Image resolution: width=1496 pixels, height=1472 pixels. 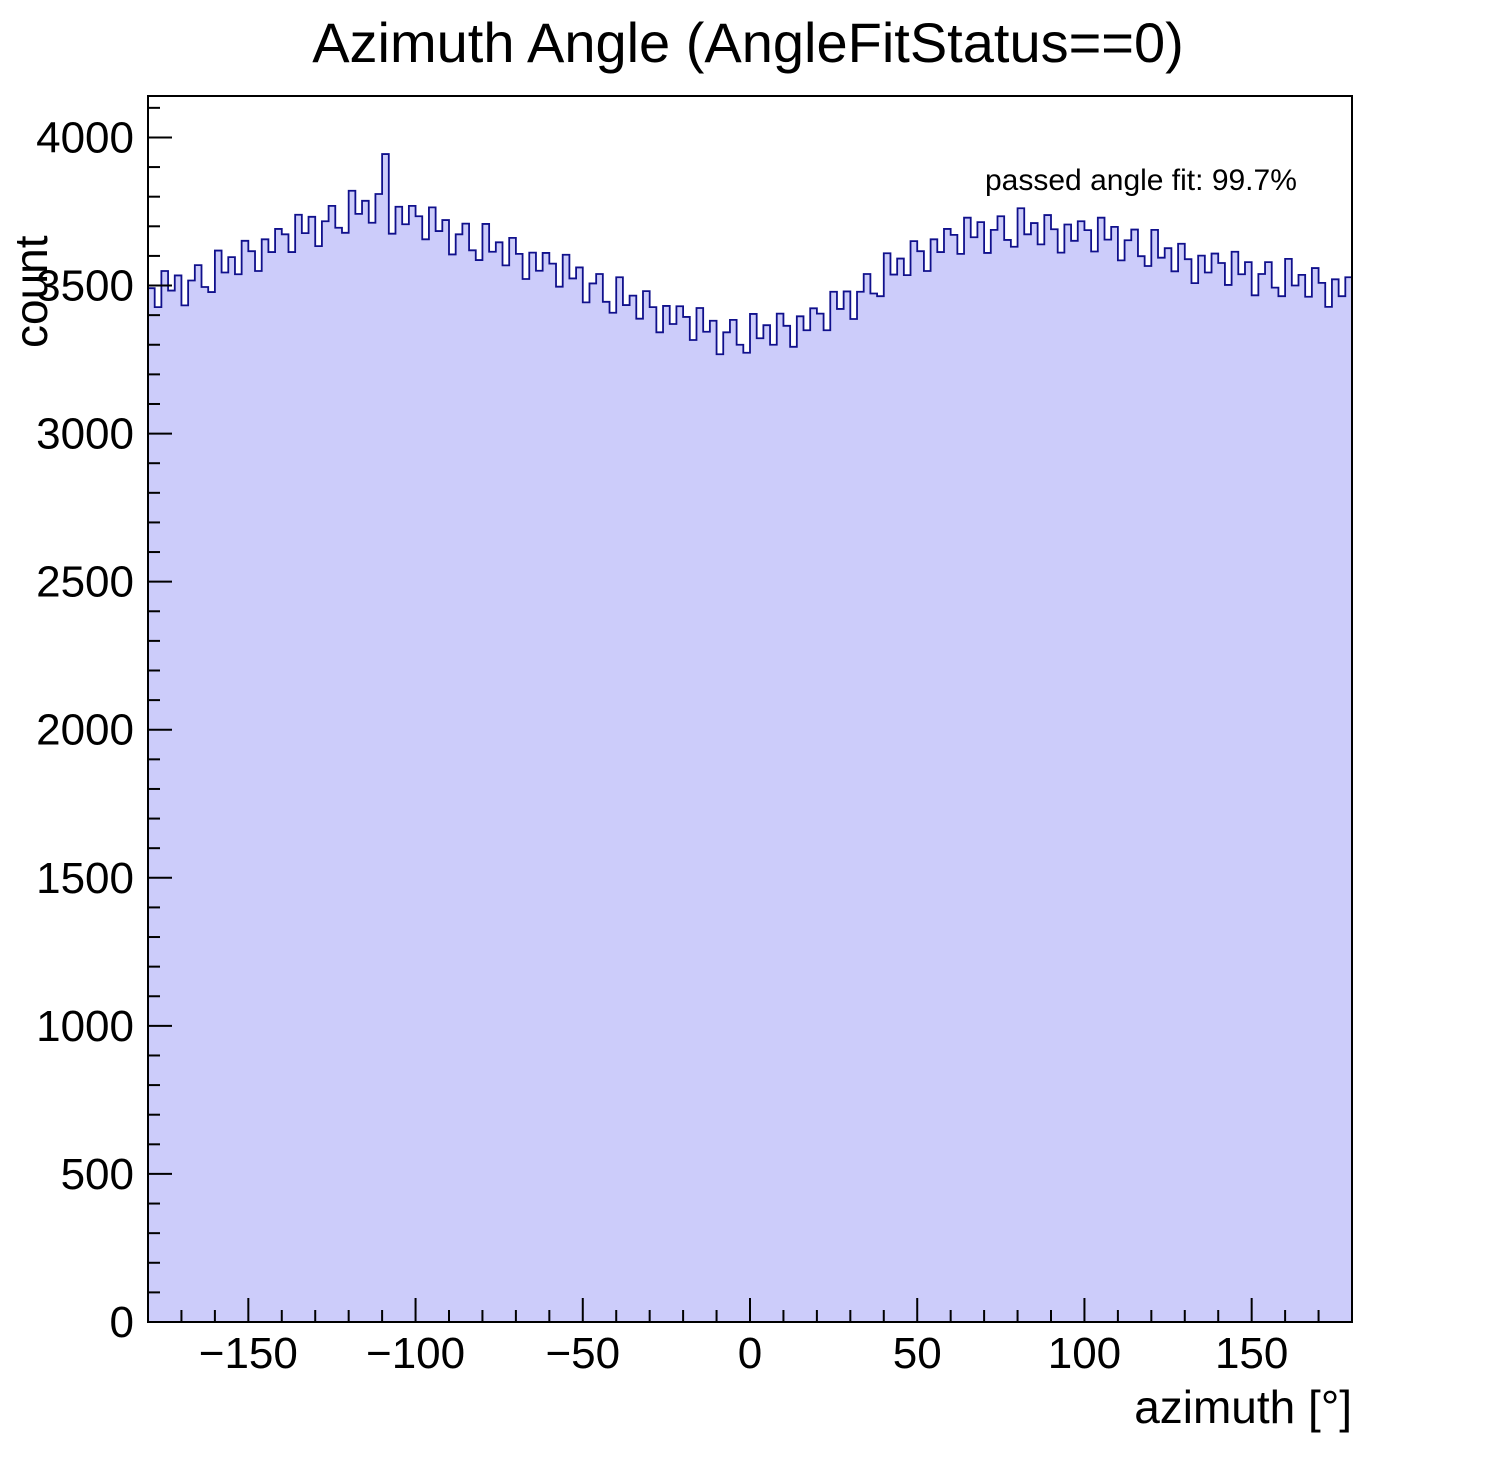 I want to click on y-tick-label: 0, so click(x=122, y=1322).